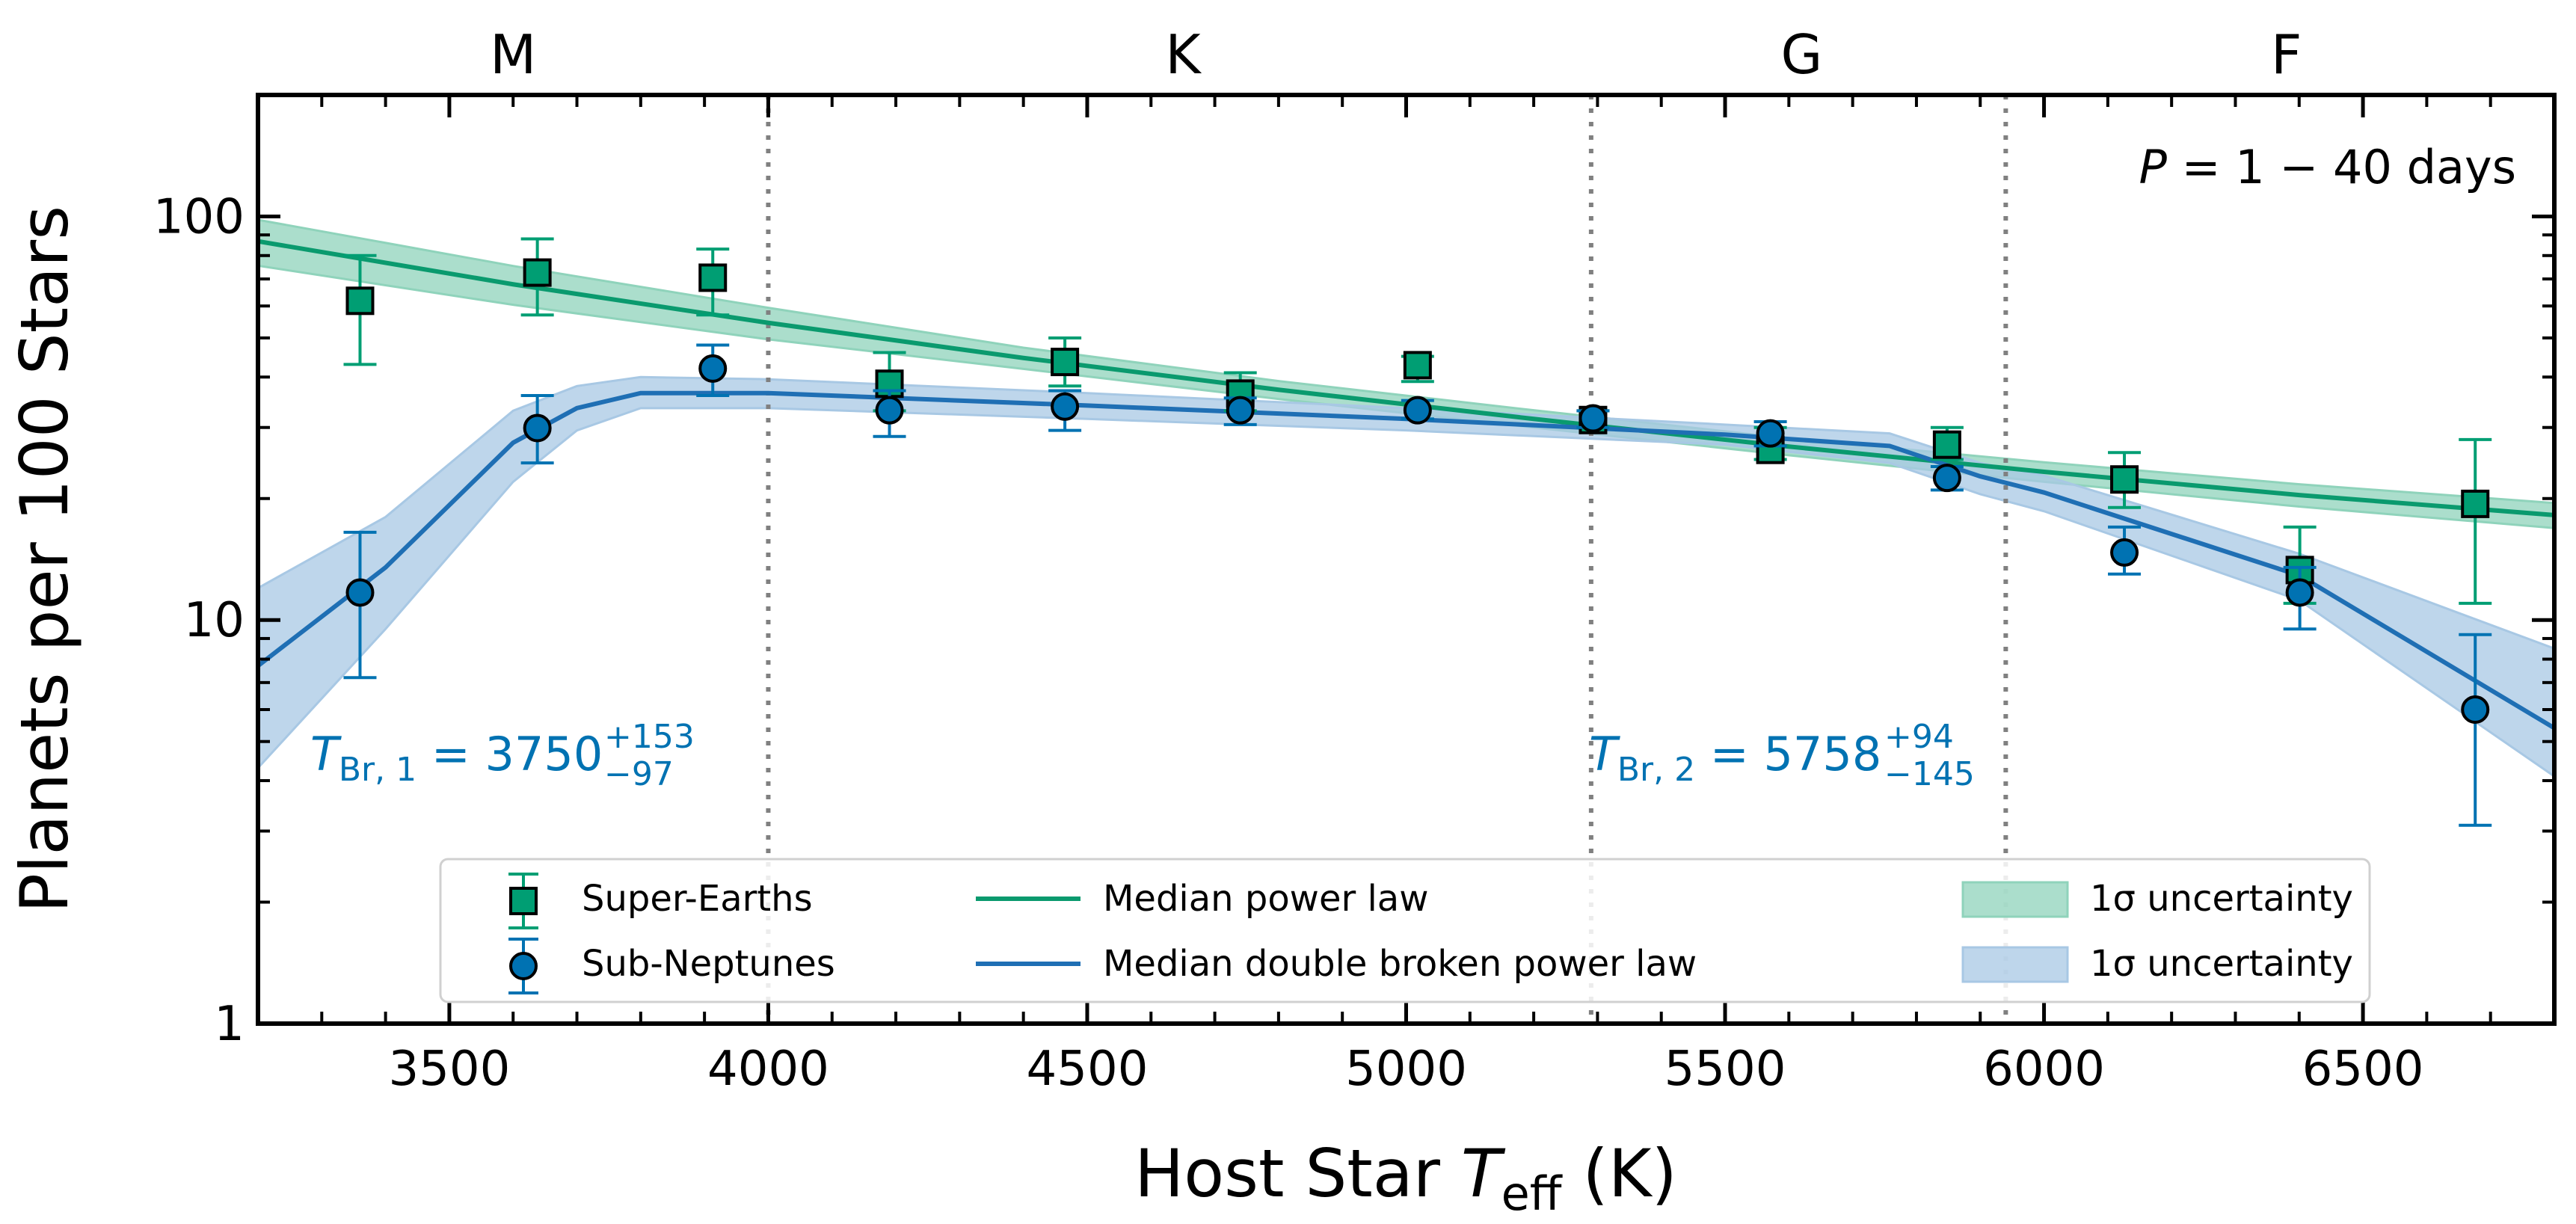 This screenshot has height=1224, width=2576. What do you see at coordinates (44, 559) in the screenshot?
I see `y-axis-label: Planets per 100 Stars` at bounding box center [44, 559].